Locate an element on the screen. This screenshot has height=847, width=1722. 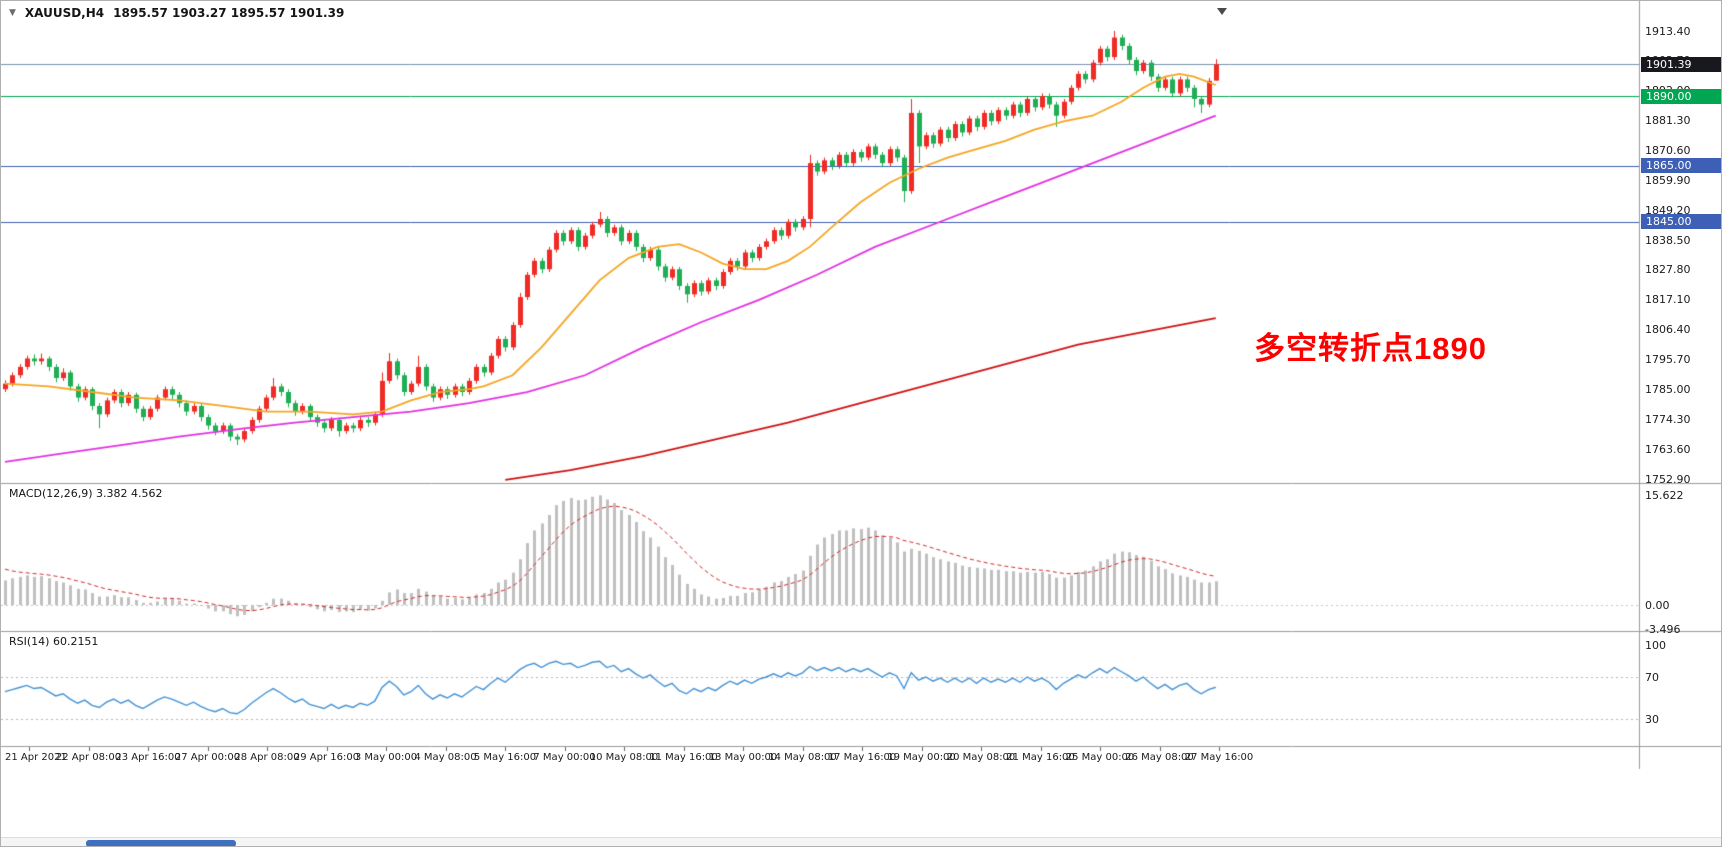
annotation-text: 多空转折点1890 is located at coordinates (1370, 348).